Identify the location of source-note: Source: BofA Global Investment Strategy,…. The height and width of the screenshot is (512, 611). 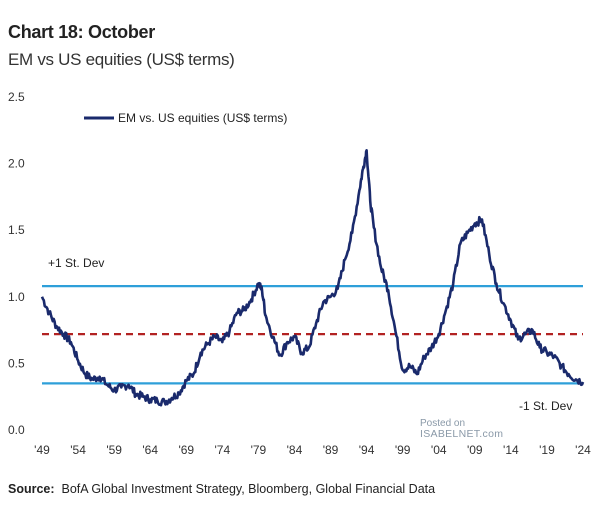
(221, 489).